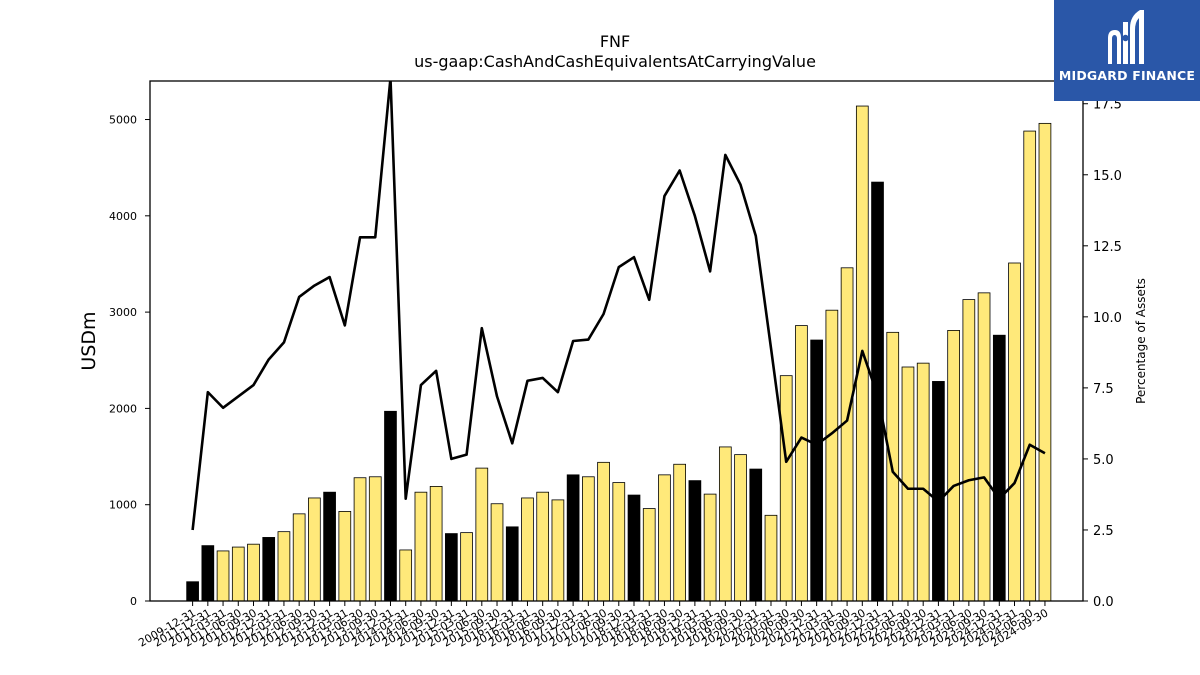  Describe the element at coordinates (123, 120) in the screenshot. I see `y-tick-label: 5000` at that location.